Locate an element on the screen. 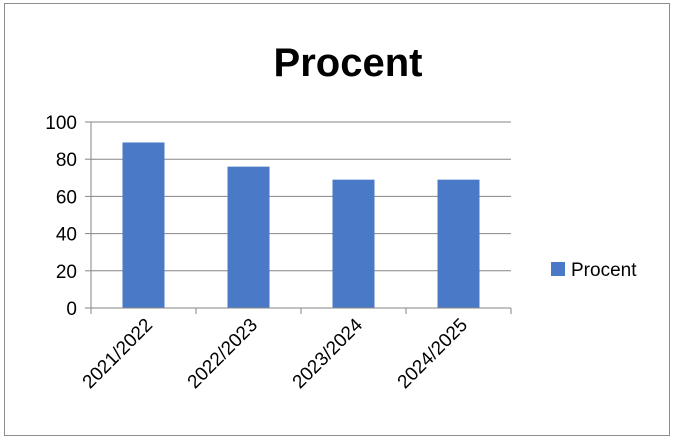 The height and width of the screenshot is (443, 679). legend: Procent is located at coordinates (594, 270).